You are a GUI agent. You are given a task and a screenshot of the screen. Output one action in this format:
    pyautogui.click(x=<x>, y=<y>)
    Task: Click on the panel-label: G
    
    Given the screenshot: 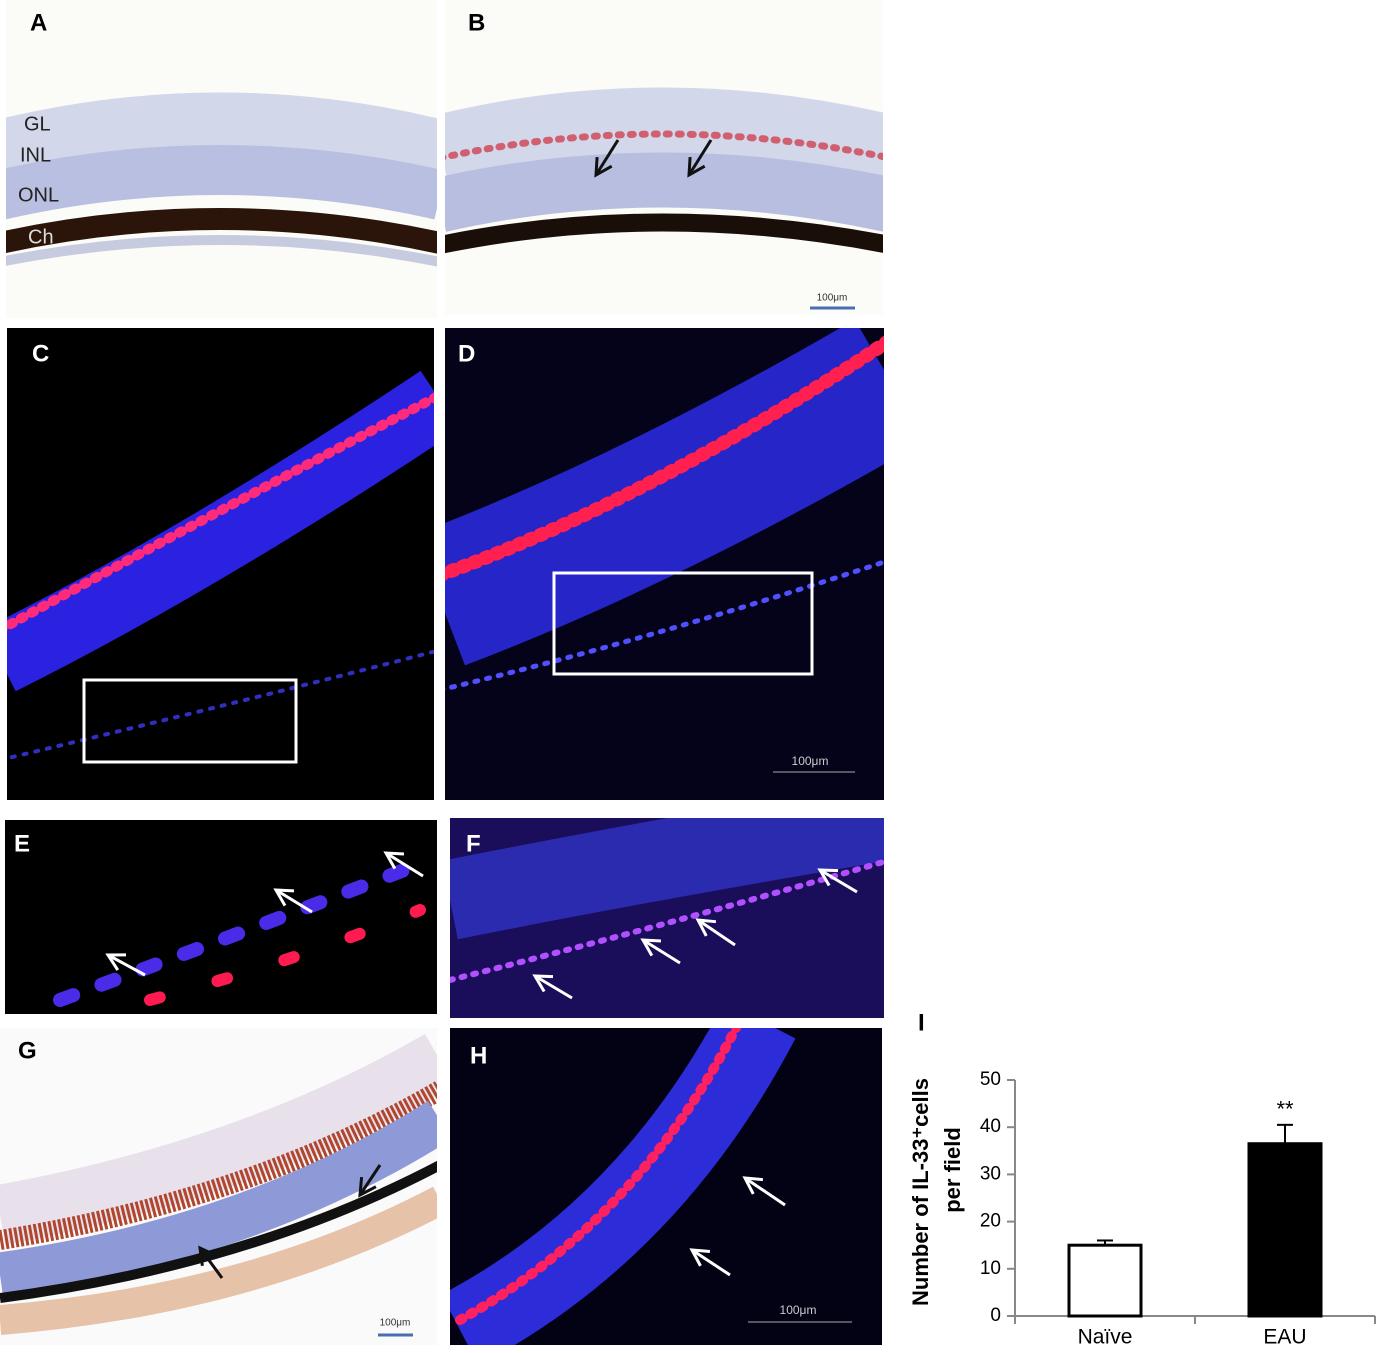 What is the action you would take?
    pyautogui.click(x=27, y=1050)
    